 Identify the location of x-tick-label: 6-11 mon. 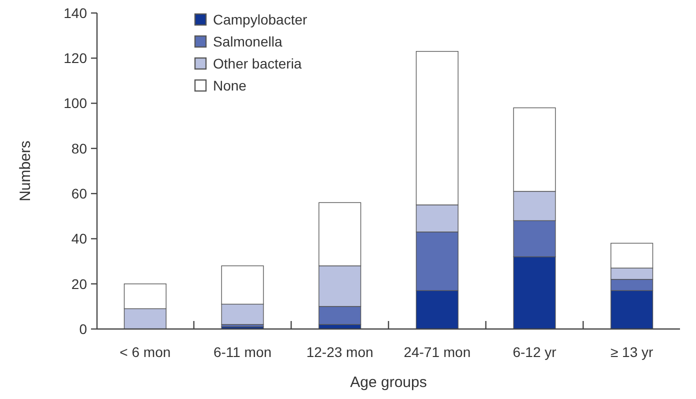
(242, 352).